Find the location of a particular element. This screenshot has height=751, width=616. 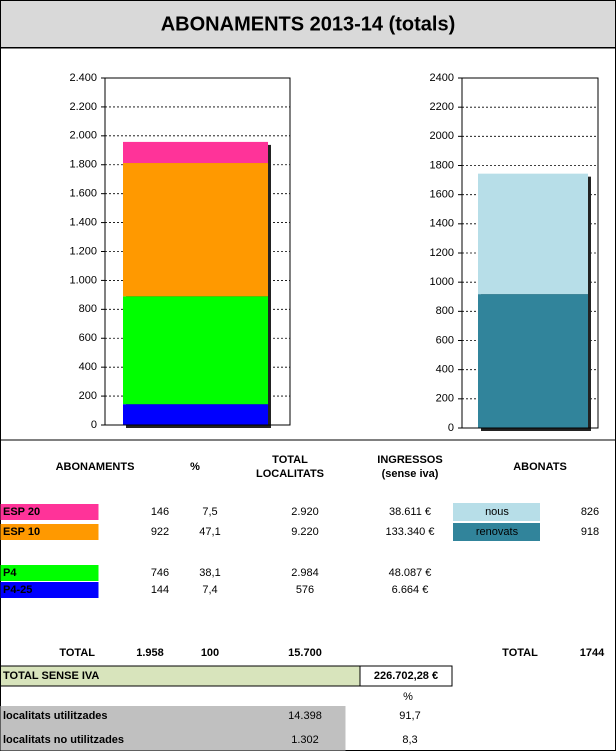

total: 15.700 is located at coordinates (305, 653).